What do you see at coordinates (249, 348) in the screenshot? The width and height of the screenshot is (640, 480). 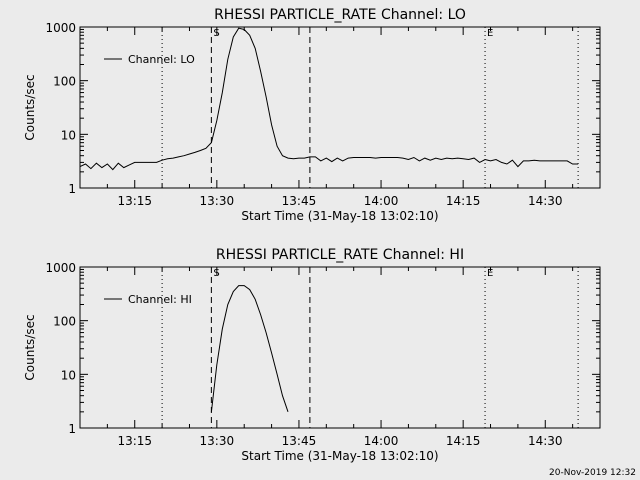 I see `series-line` at bounding box center [249, 348].